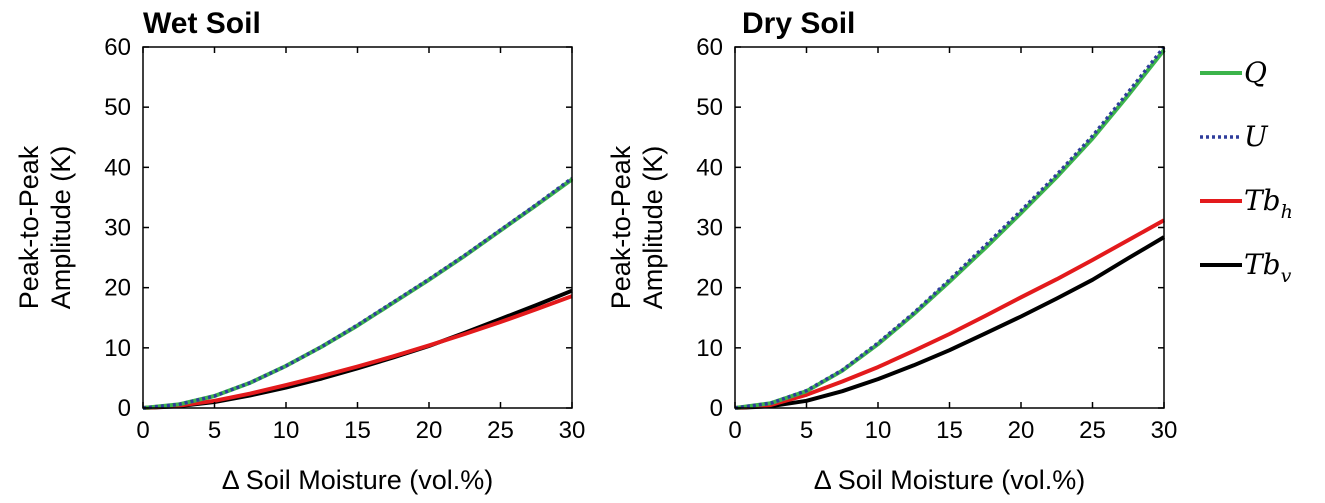 Image resolution: width=1325 pixels, height=503 pixels. I want to click on chart-title: Wet Soil, so click(202, 23).